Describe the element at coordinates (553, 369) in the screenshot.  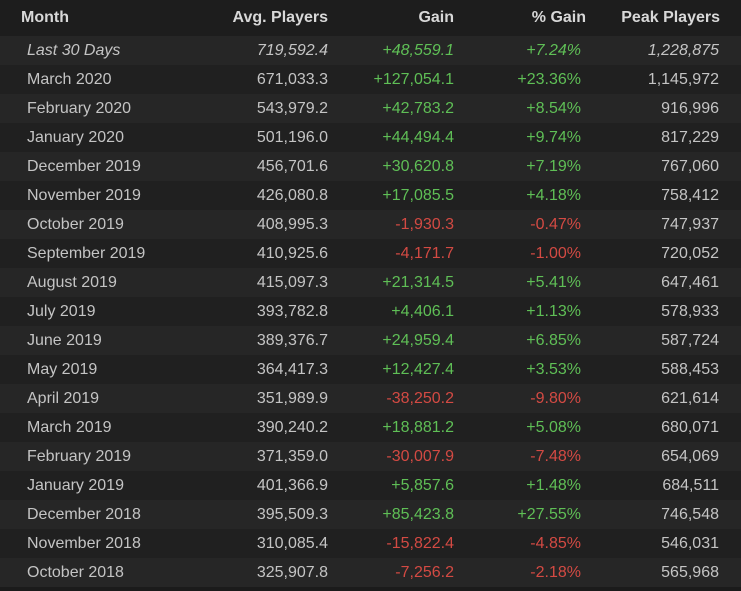
I see `percent-gain-cell: +3.53%` at that location.